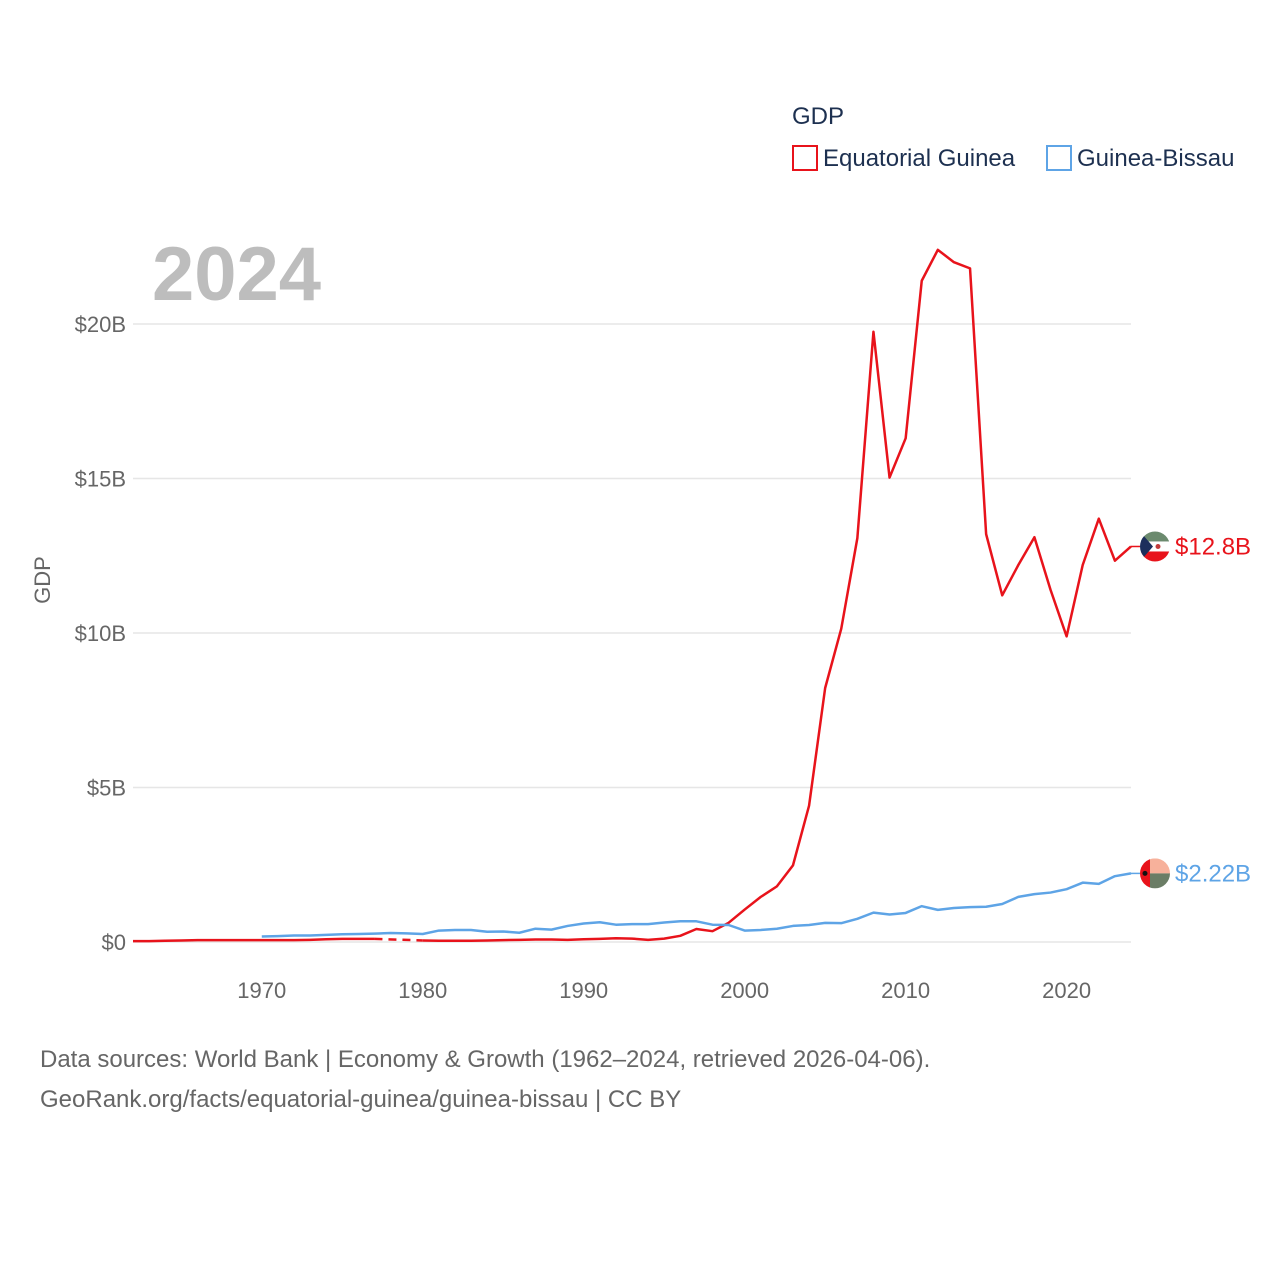 The width and height of the screenshot is (1280, 1280). I want to click on y-tick-label-0: $0, so click(114, 942).